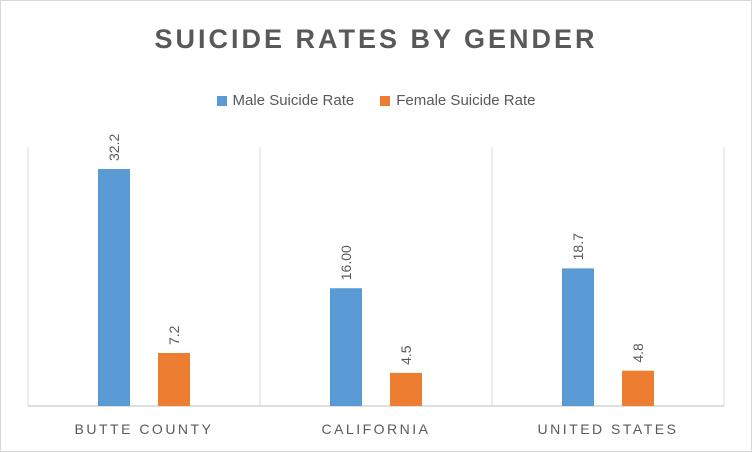 This screenshot has width=752, height=452. What do you see at coordinates (376, 100) in the screenshot?
I see `chart-legend: Male Suicide Rate Female Suicide Rate` at bounding box center [376, 100].